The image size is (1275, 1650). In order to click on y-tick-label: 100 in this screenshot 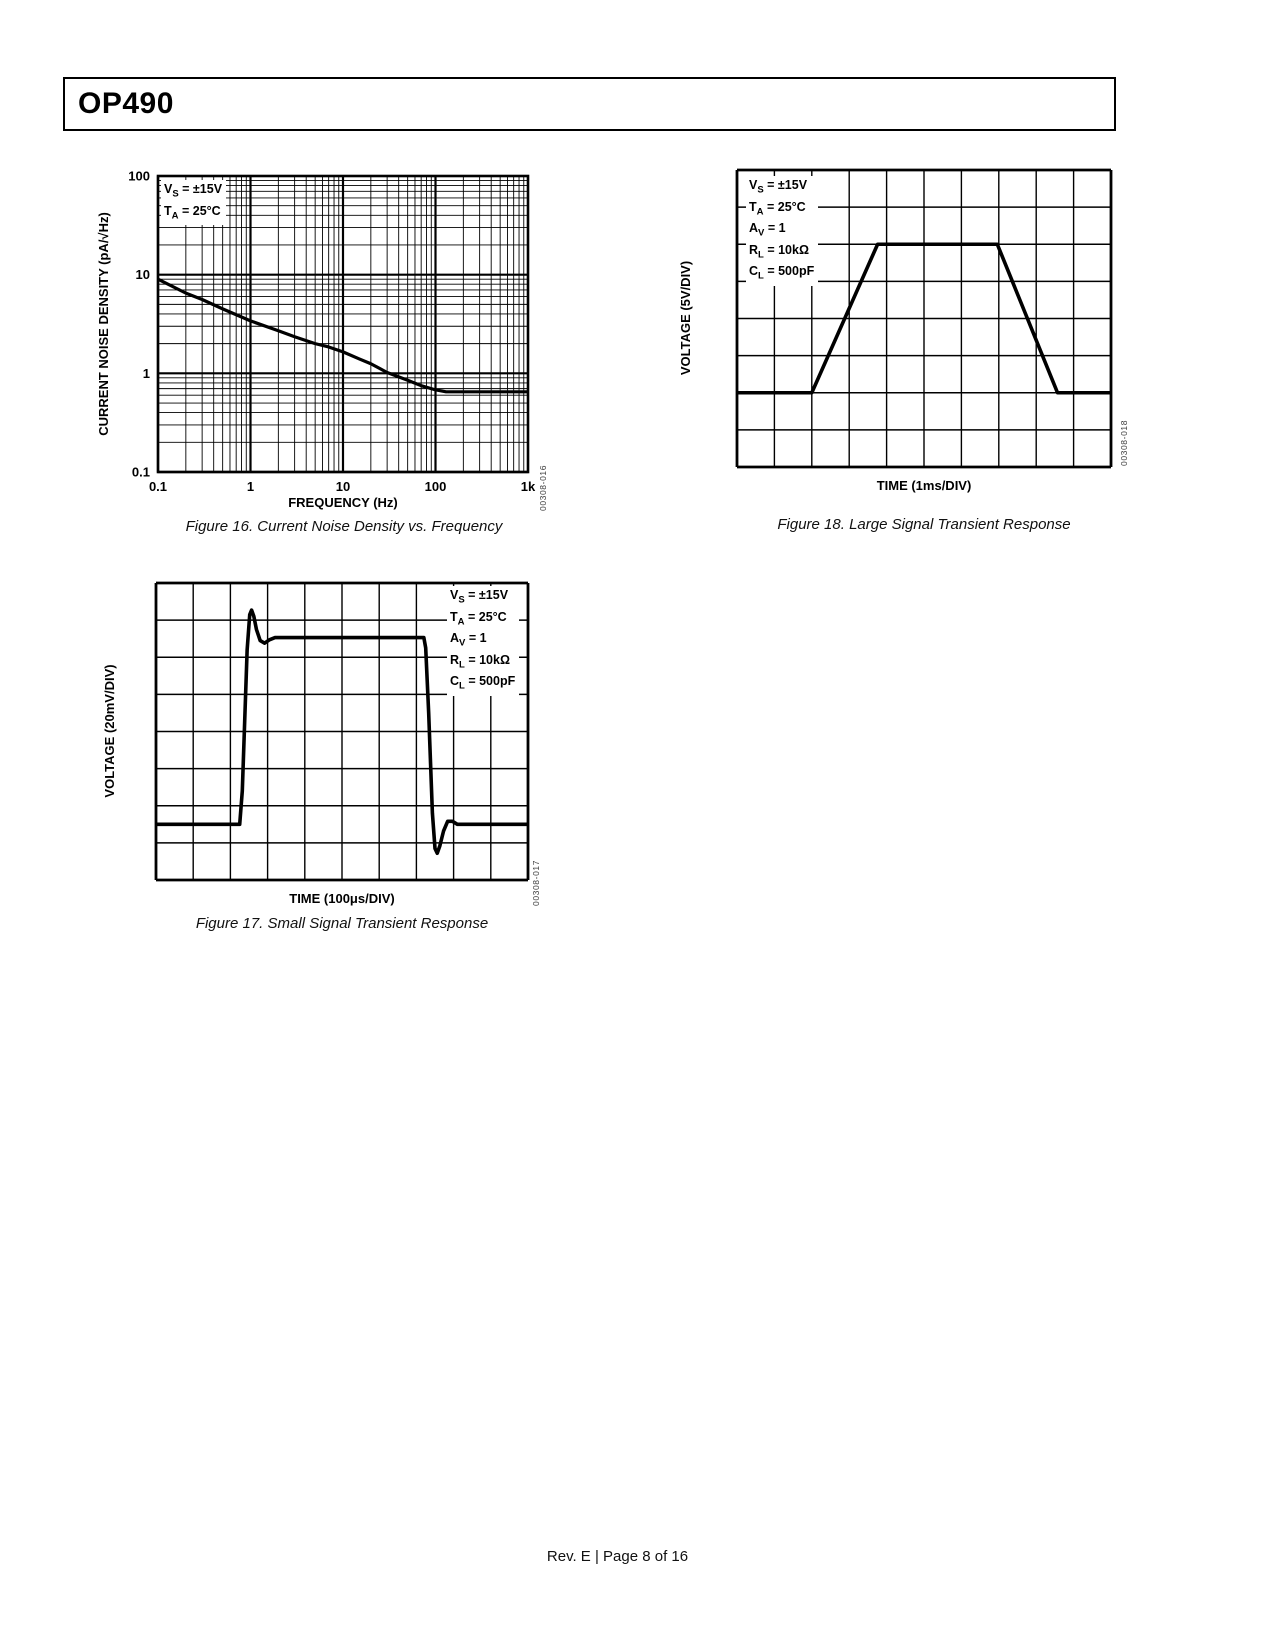, I will do `click(139, 176)`.